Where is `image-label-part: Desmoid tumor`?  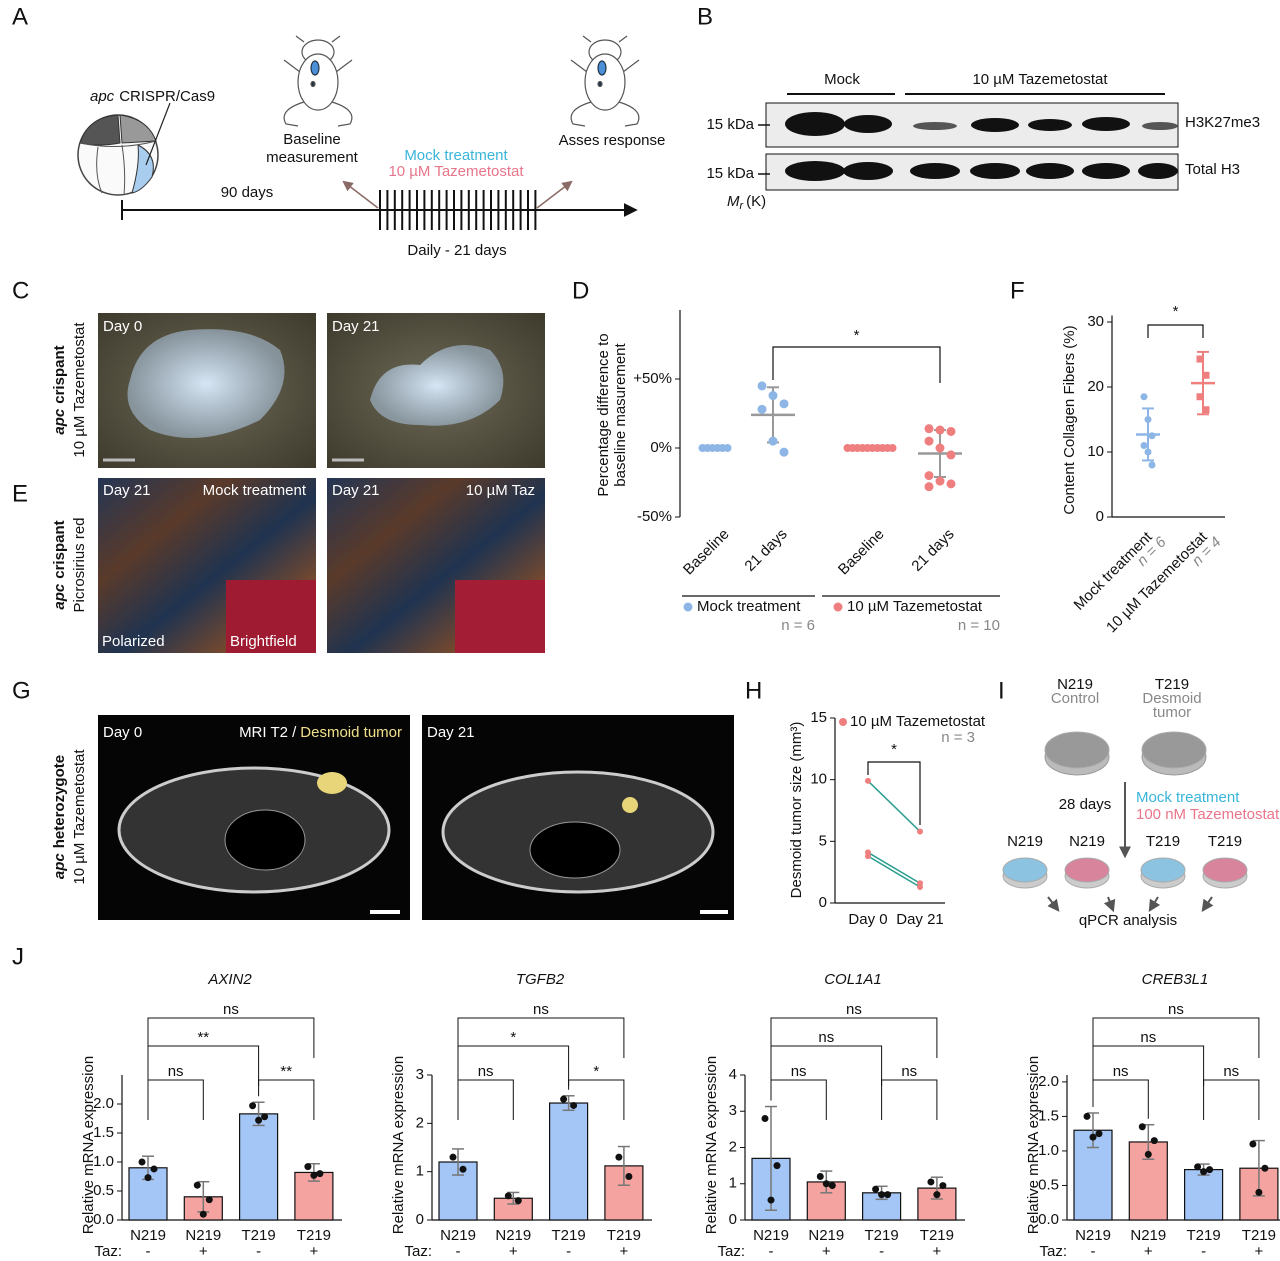 image-label-part: Desmoid tumor is located at coordinates (351, 732).